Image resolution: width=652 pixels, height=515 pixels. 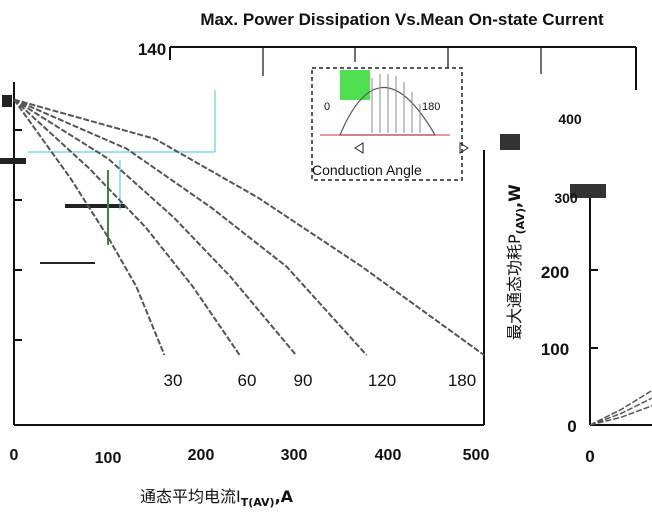 I want to click on y-tick-0: 0, so click(x=571, y=426).